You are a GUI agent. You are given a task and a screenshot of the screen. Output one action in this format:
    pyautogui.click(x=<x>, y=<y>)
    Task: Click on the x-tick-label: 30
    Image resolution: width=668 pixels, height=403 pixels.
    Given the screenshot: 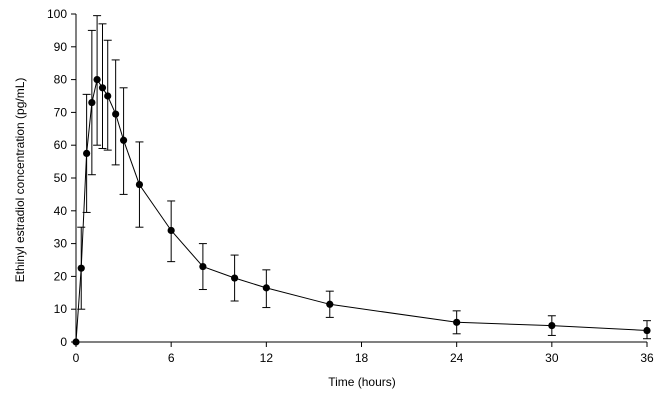 What is the action you would take?
    pyautogui.click(x=552, y=358)
    